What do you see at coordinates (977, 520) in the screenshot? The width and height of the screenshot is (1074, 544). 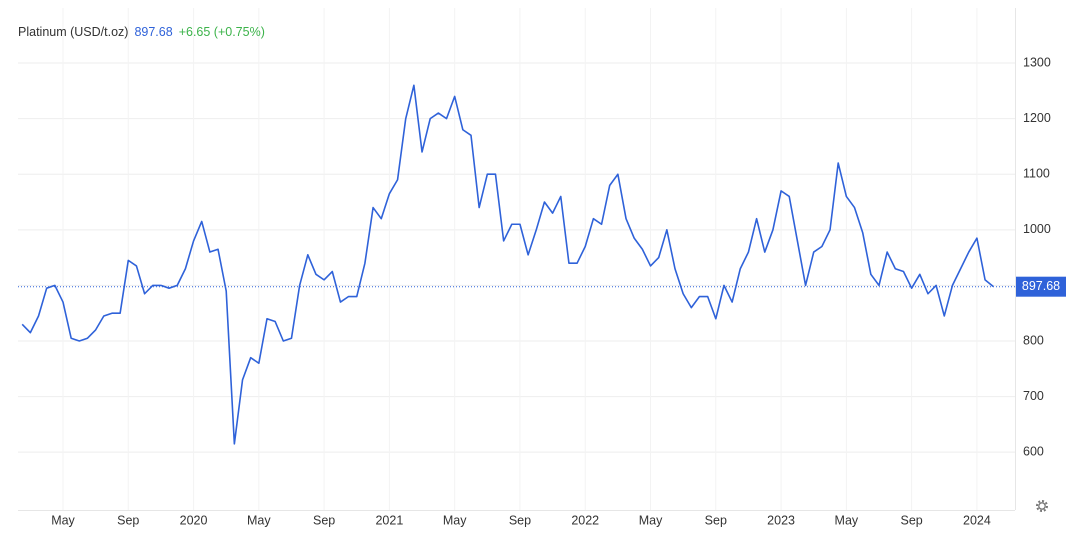 I see `x-tick-label: 2024` at bounding box center [977, 520].